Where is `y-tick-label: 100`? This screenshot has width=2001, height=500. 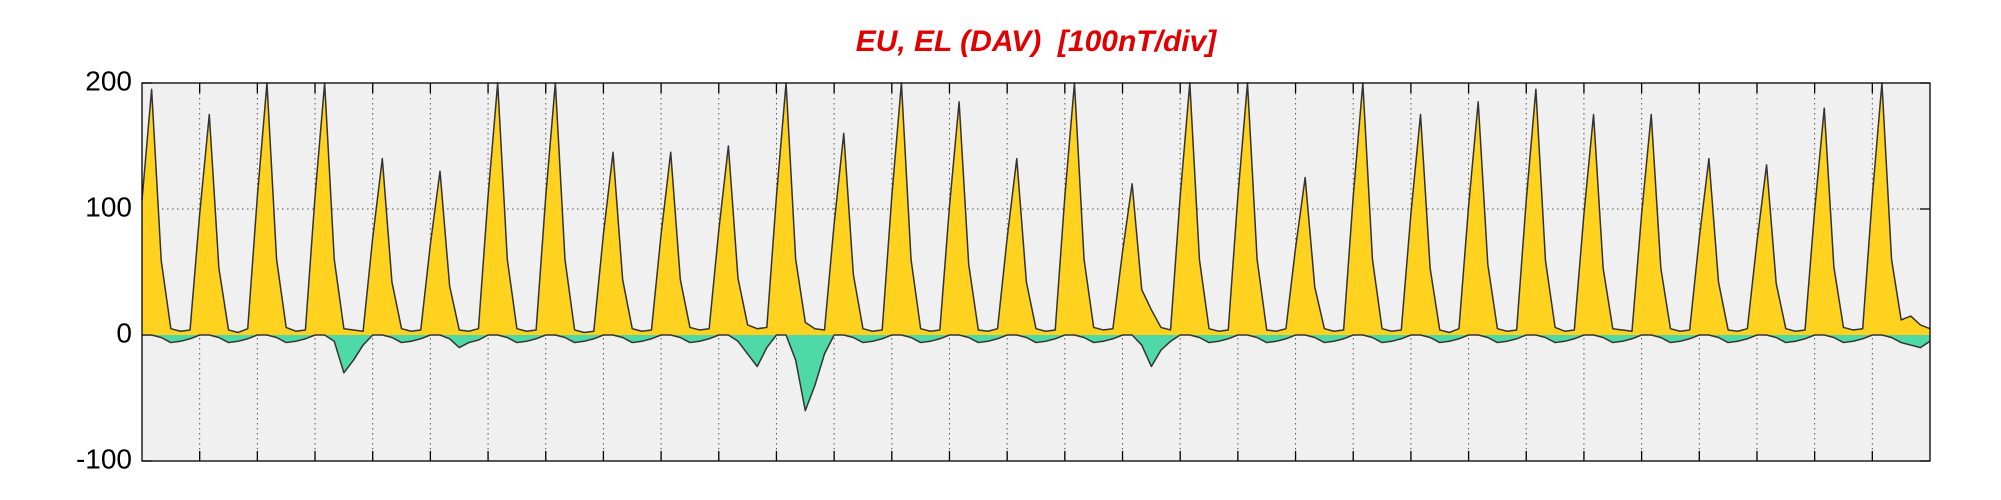
y-tick-label: 100 is located at coordinates (108, 206).